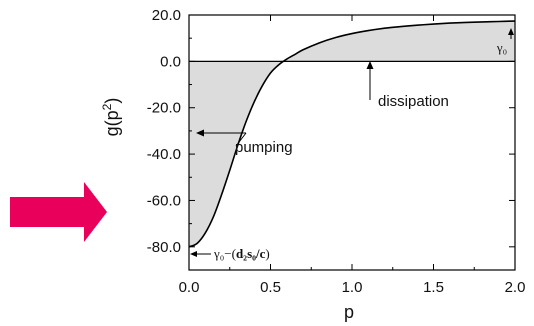 The image size is (534, 326). Describe the element at coordinates (349, 312) in the screenshot. I see `x-axis-title: p` at that location.